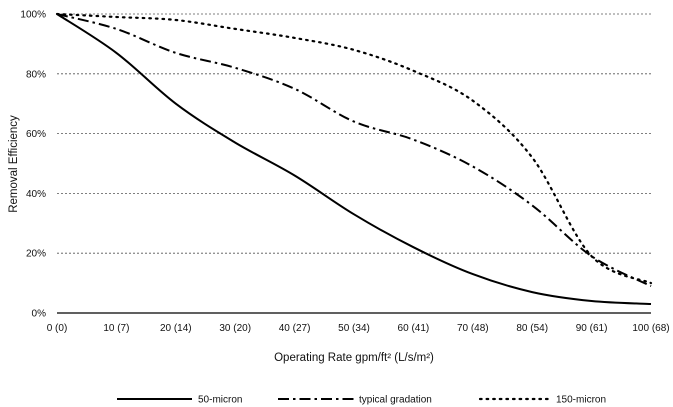  I want to click on y-tick-label: 60%, so click(36, 134).